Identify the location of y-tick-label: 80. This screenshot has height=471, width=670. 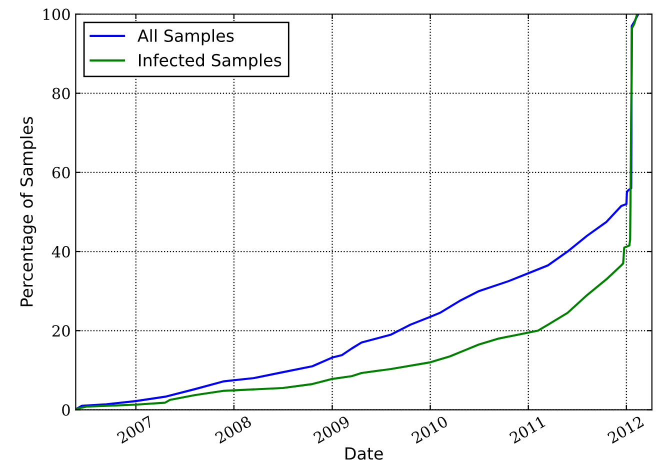
(61, 94).